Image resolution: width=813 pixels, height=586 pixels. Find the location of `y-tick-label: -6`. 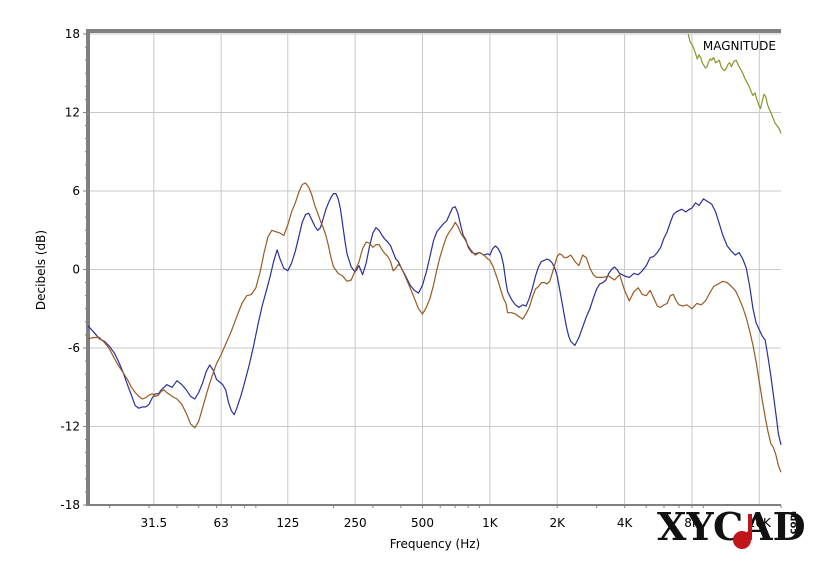

y-tick-label: -6 is located at coordinates (74, 348).